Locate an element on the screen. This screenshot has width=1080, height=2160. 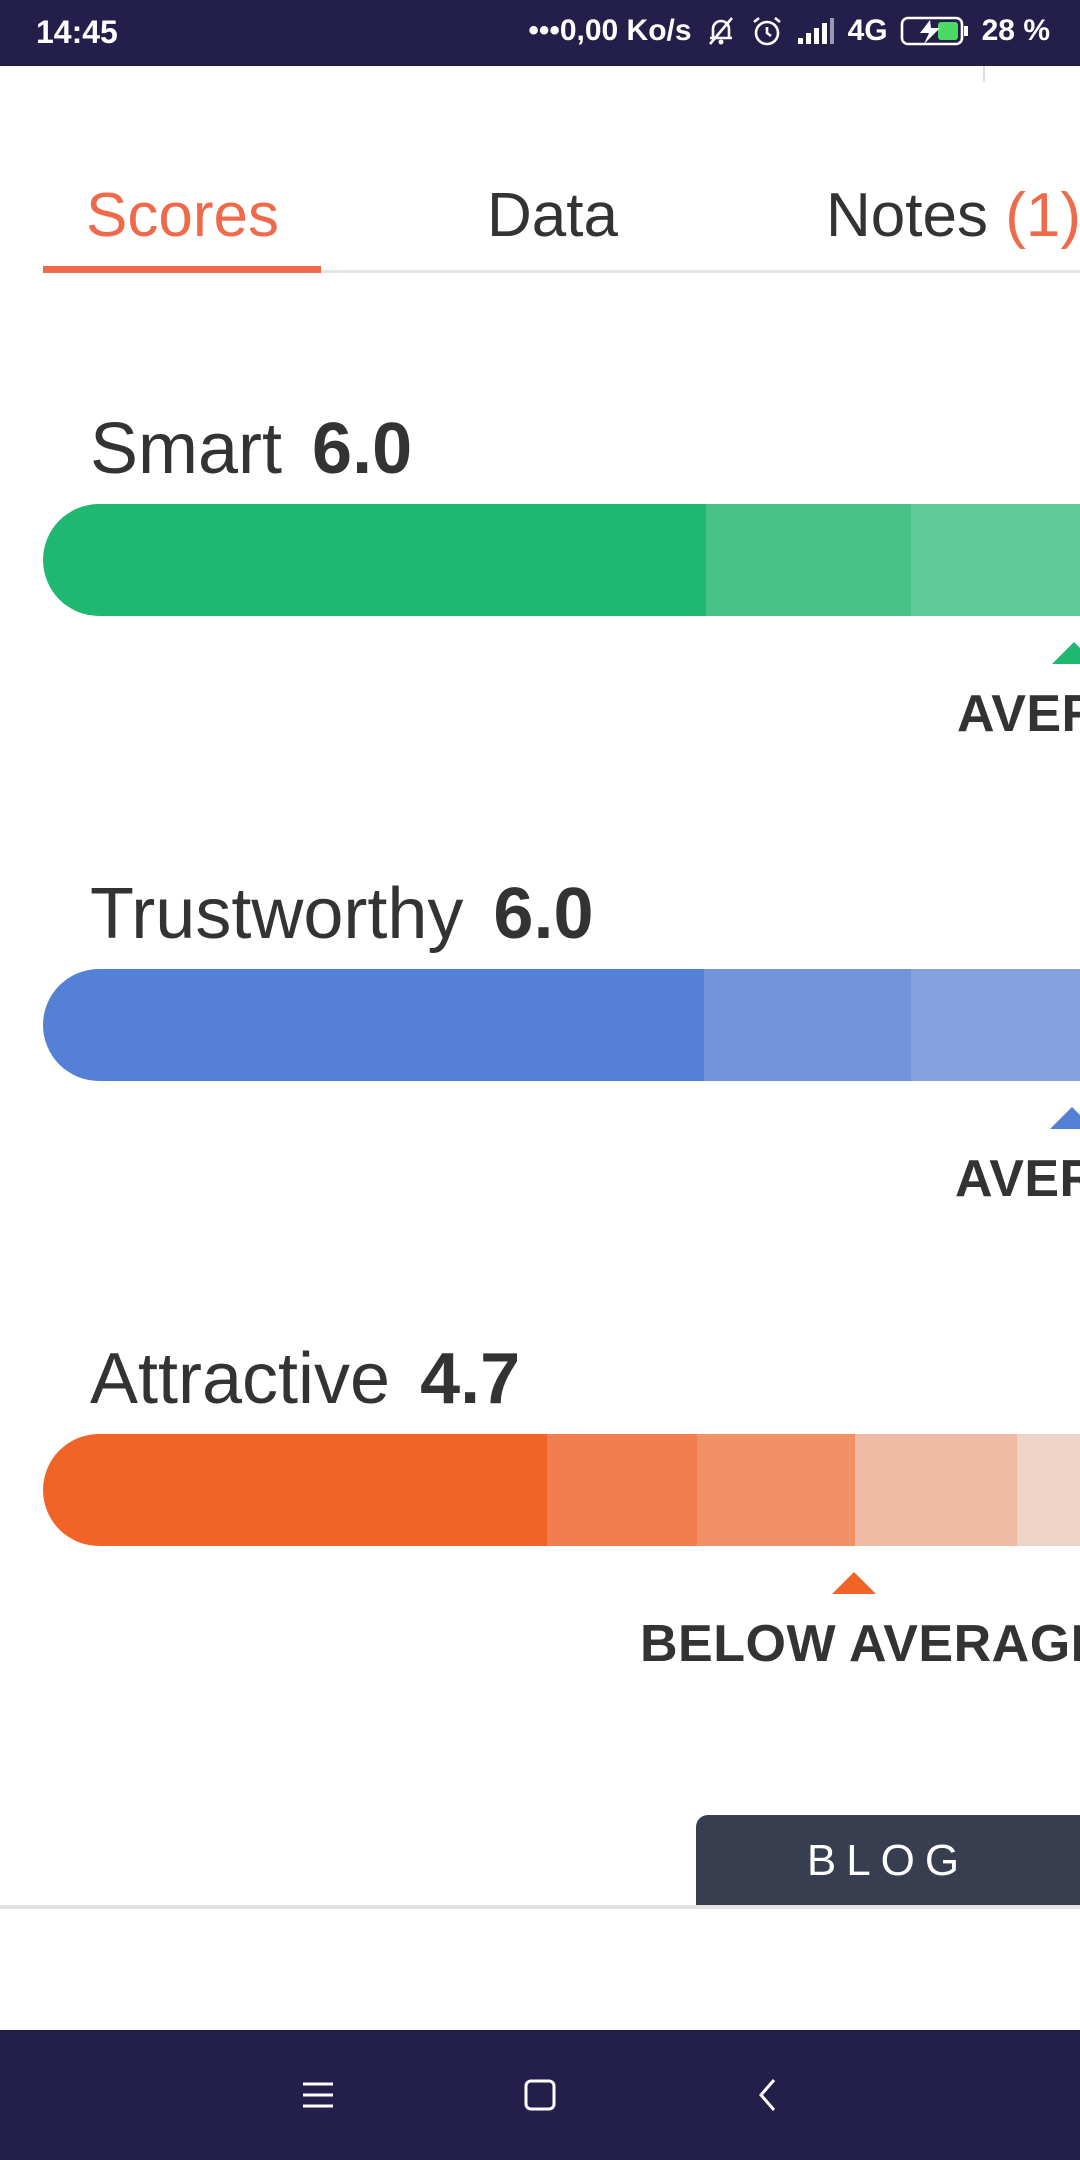
divider is located at coordinates (984, 74).